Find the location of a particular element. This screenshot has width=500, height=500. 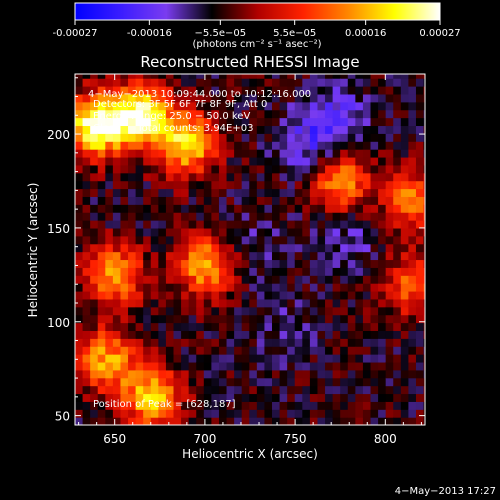

colorbar-tick-label: 0.00027 is located at coordinates (439, 33).